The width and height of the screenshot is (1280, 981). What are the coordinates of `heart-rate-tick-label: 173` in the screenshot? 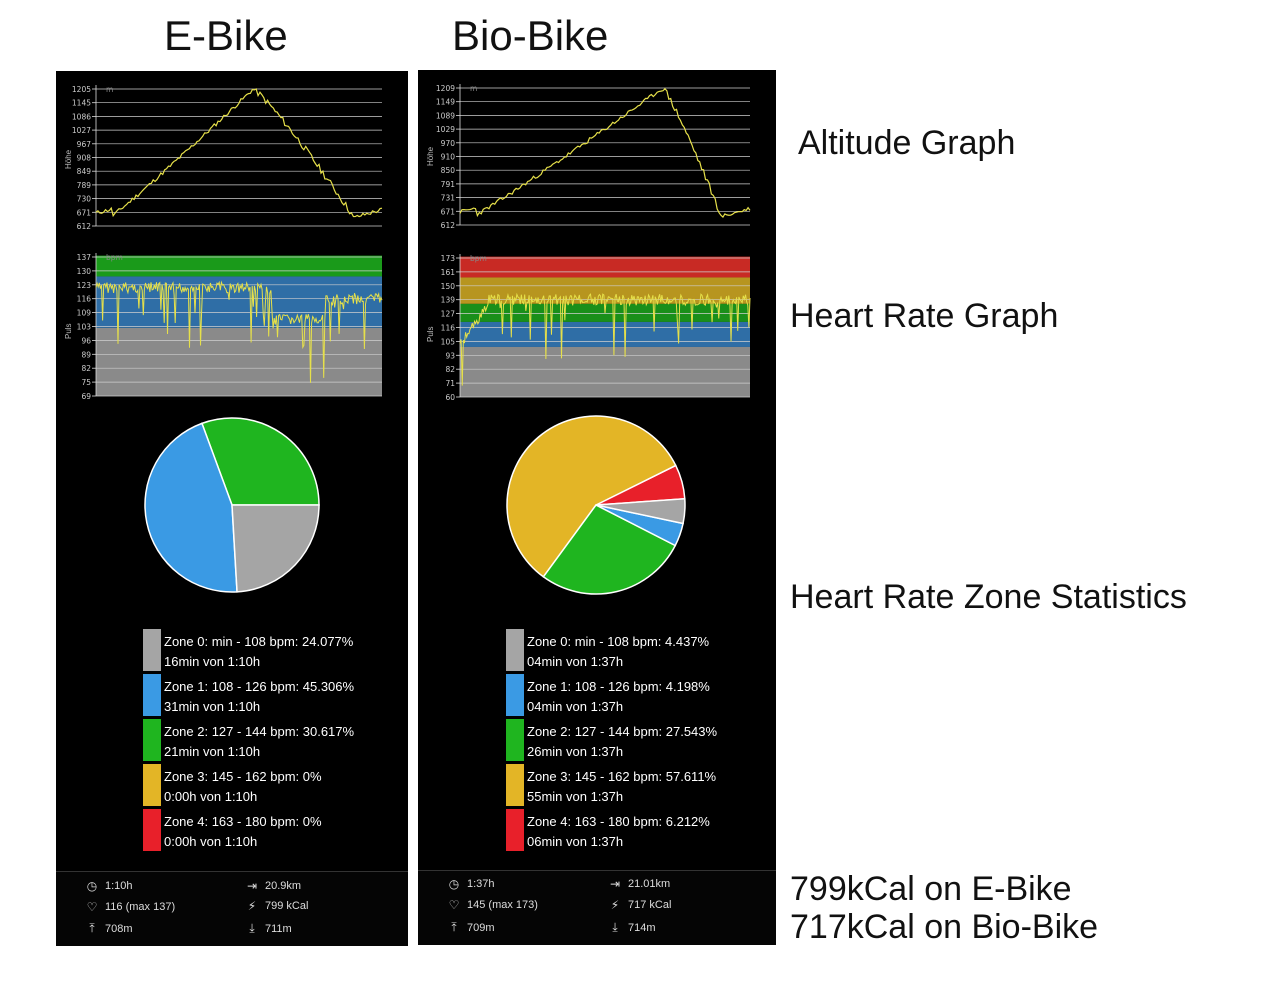 It's located at (448, 258).